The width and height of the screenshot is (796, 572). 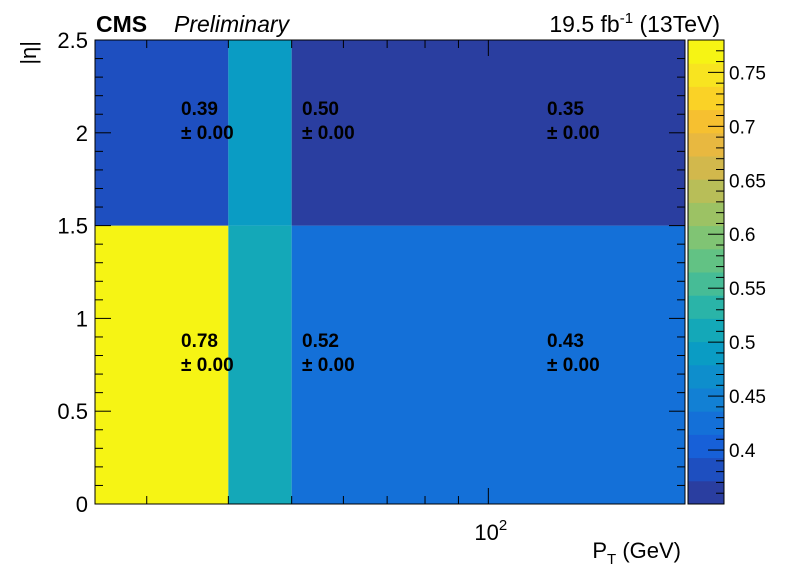 What do you see at coordinates (82, 318) in the screenshot?
I see `y-tick-label: 1` at bounding box center [82, 318].